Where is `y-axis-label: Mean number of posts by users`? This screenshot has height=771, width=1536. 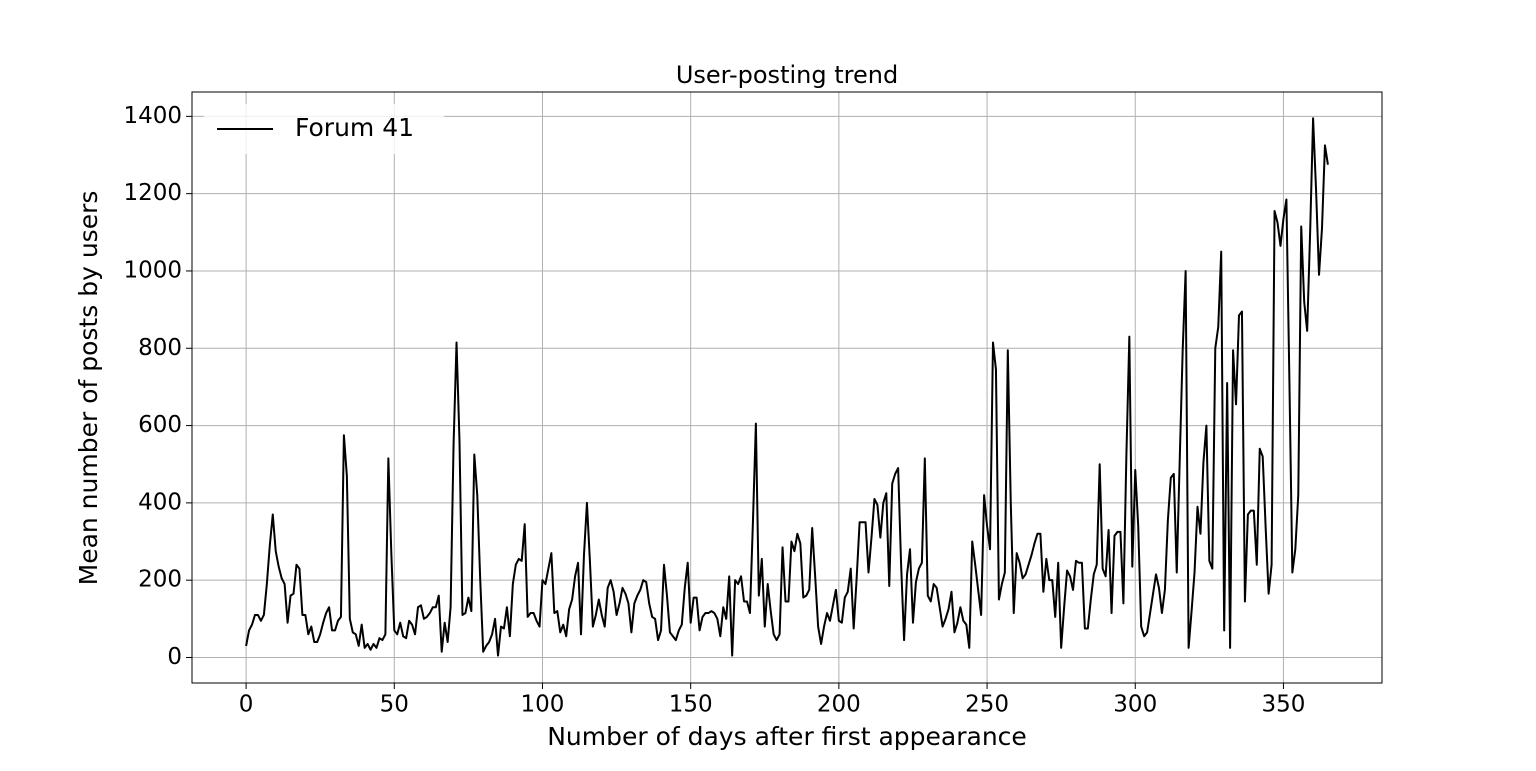 y-axis-label: Mean number of posts by users is located at coordinates (88, 388).